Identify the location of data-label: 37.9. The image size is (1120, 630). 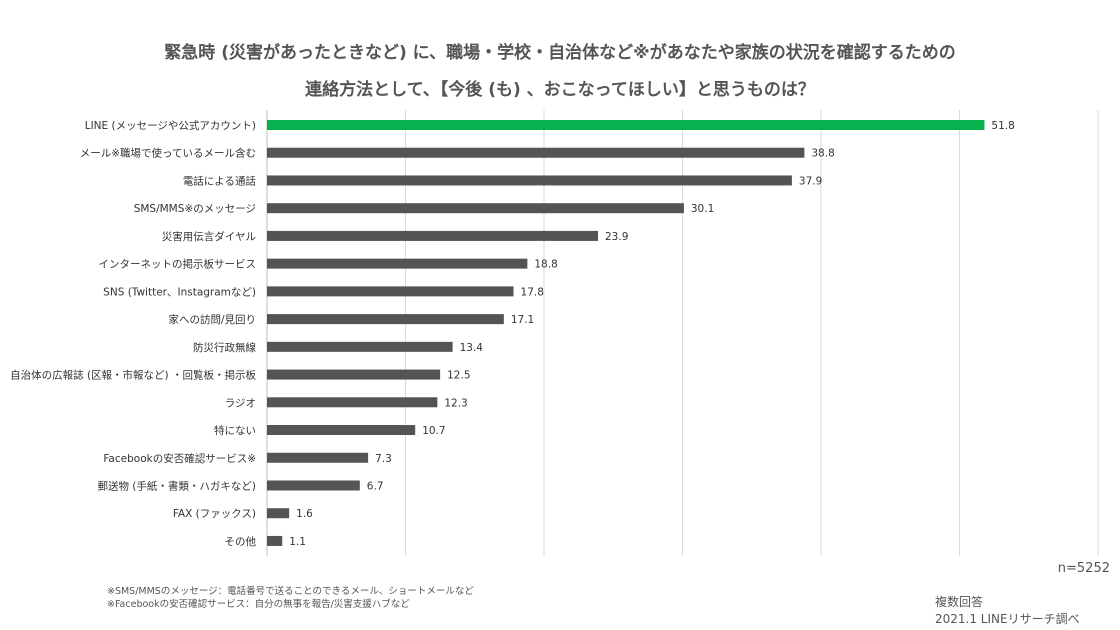
(810, 181).